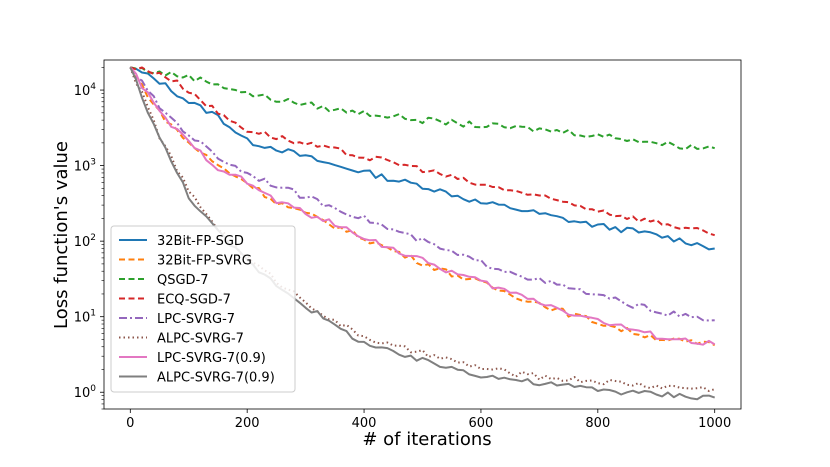  I want to click on y-axis-label: Loss function's value, so click(61, 235).